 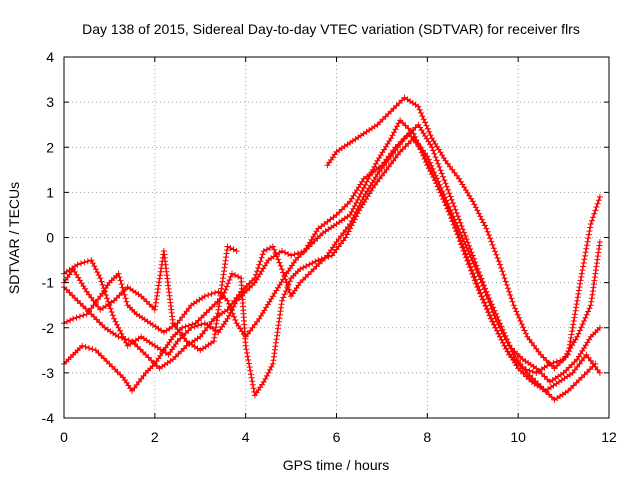 I want to click on x-tick-label: 8, so click(x=427, y=437).